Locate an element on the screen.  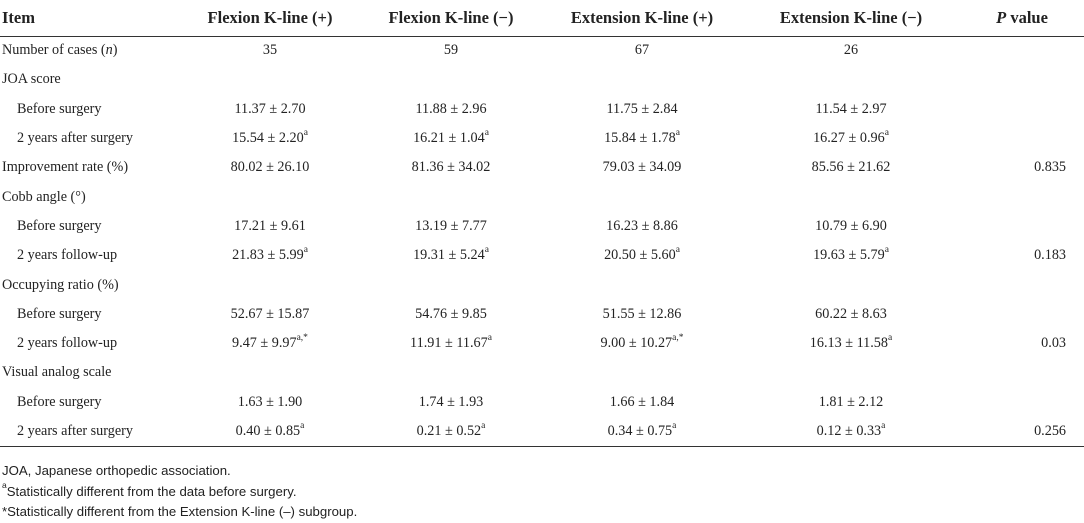
table-row: Visual analog scale is located at coordinates (542, 372).